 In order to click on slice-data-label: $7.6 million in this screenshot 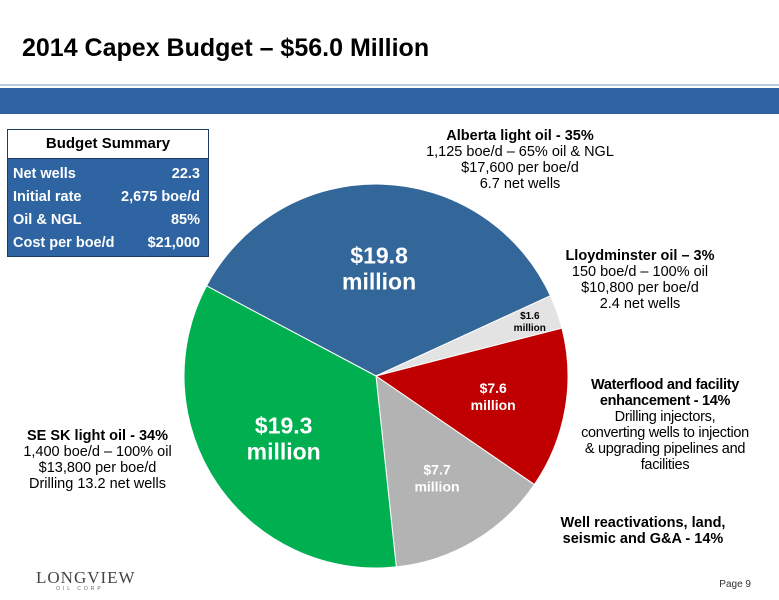, I will do `click(493, 396)`.